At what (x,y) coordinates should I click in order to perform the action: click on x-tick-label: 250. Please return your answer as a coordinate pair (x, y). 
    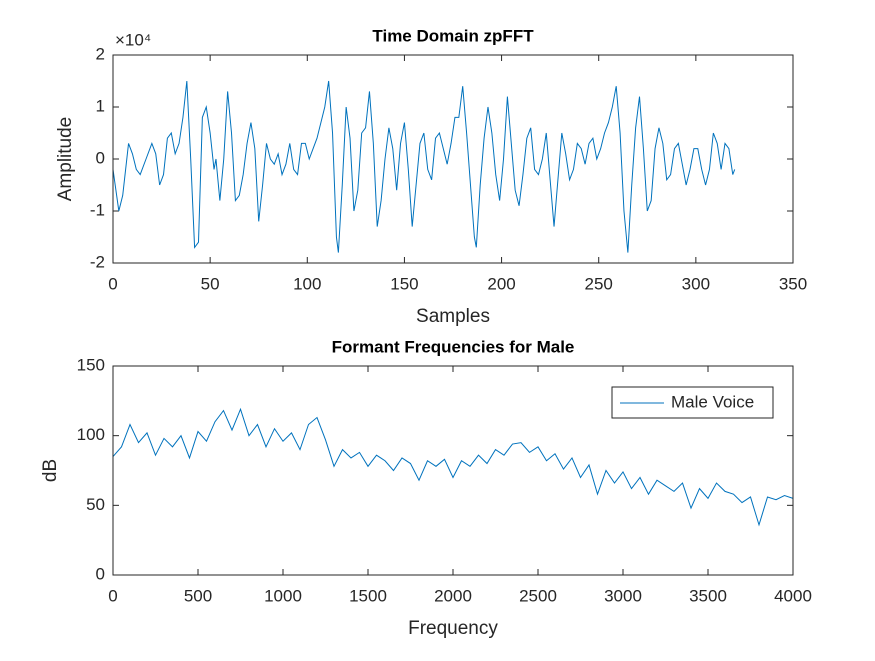
    Looking at the image, I should click on (599, 283).